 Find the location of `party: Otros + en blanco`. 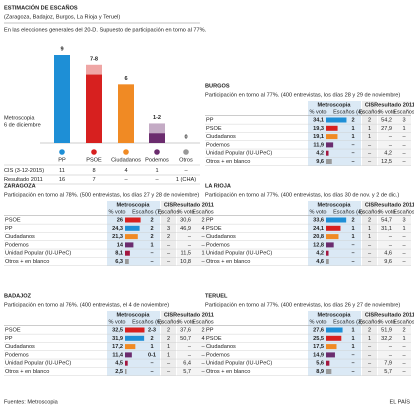

party: Otros + en blanco is located at coordinates (228, 162).